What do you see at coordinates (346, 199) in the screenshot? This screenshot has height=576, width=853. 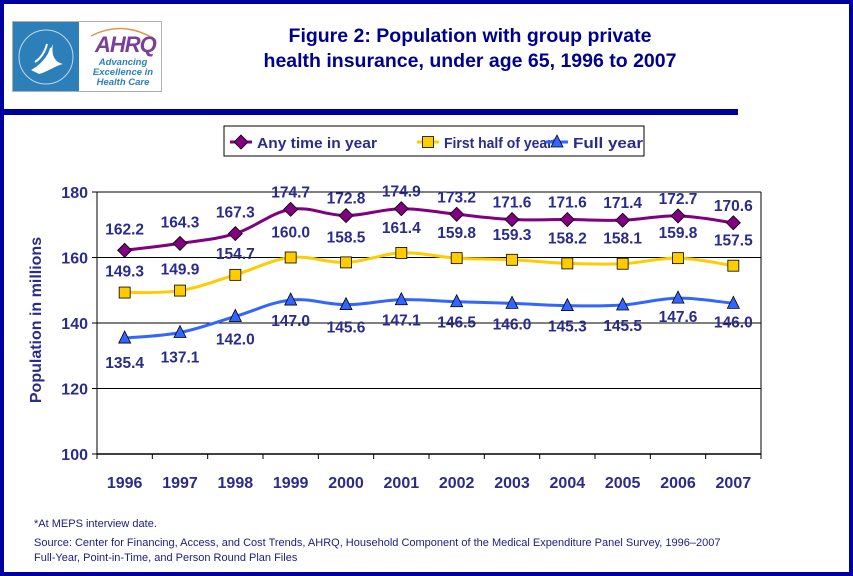 I see `data-label-0-2000: 172.8` at bounding box center [346, 199].